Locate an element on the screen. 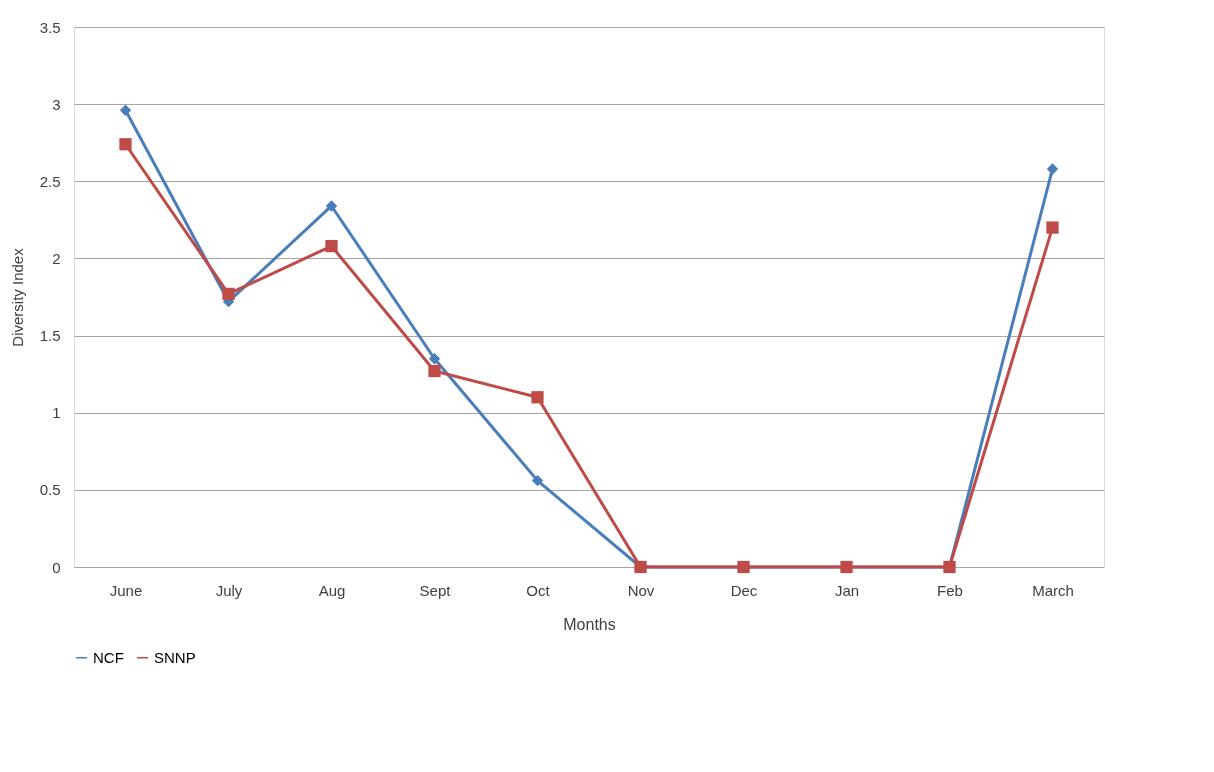  y-tick-label: 0 is located at coordinates (56, 567).